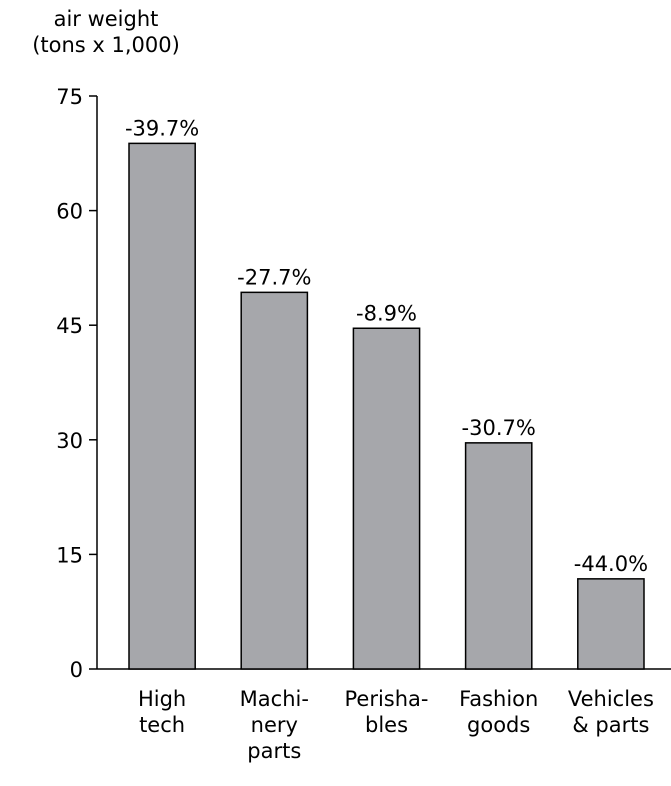 The width and height of the screenshot is (671, 786). I want to click on x-tick-label: High tech, so click(162, 712).